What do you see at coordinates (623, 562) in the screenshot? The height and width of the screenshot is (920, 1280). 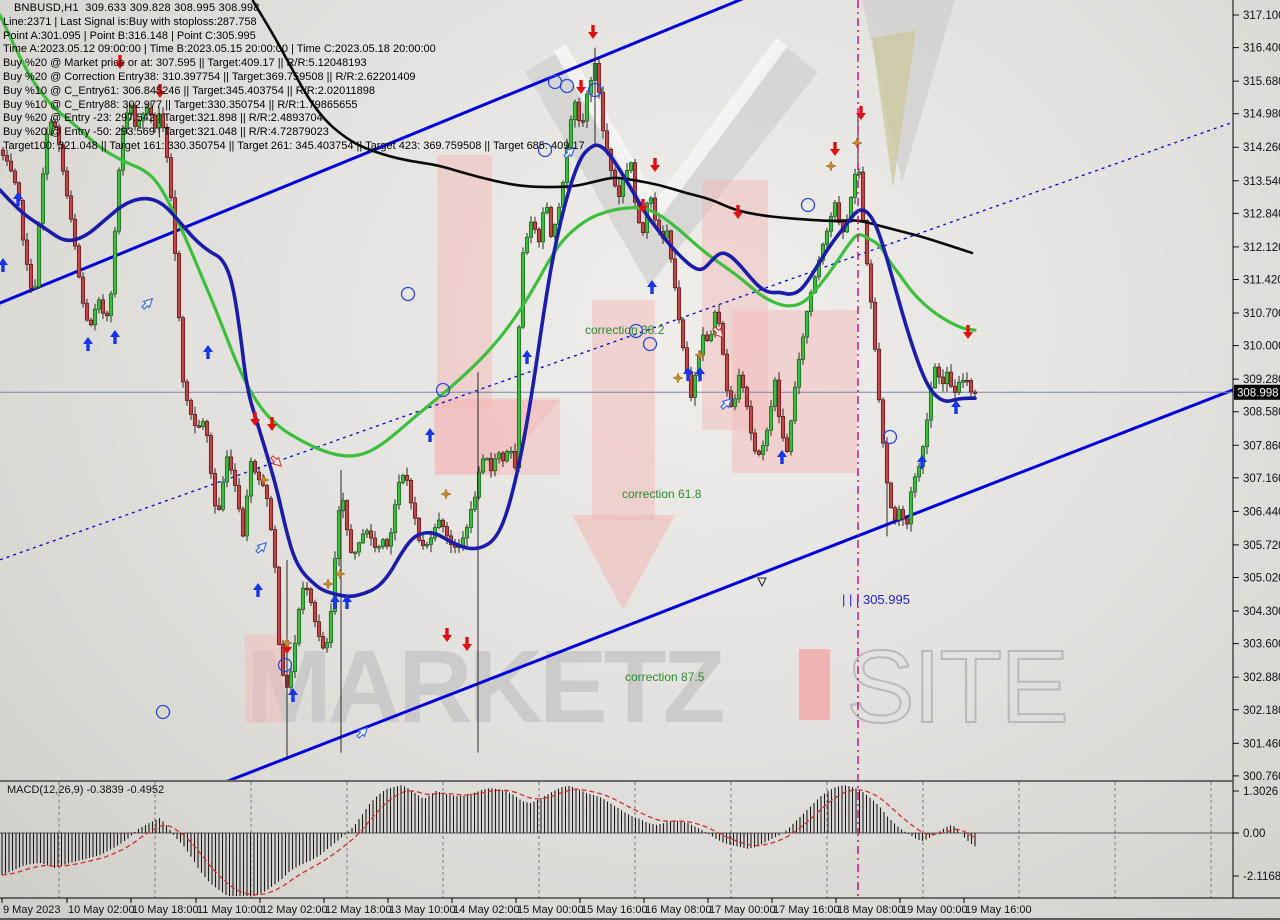 I see `watermark-arrow-center-tip` at bounding box center [623, 562].